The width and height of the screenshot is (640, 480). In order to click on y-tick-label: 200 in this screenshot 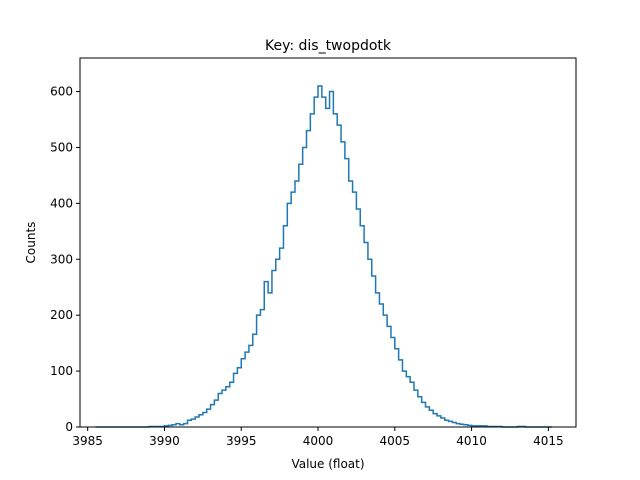, I will do `click(61, 315)`.